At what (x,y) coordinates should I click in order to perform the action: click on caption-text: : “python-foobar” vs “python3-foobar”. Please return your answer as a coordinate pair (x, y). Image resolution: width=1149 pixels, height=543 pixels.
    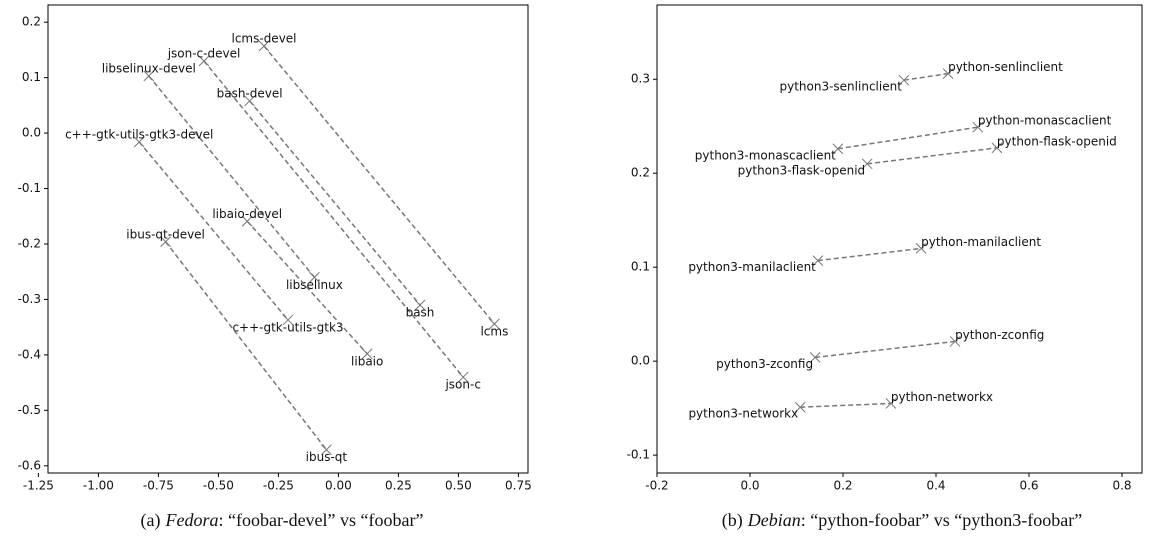
    Looking at the image, I should click on (941, 520).